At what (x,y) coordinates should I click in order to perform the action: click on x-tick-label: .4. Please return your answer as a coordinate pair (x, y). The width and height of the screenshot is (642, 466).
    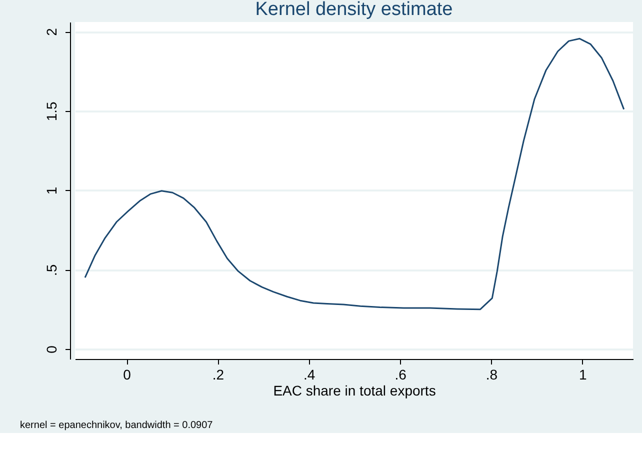
    Looking at the image, I should click on (310, 374).